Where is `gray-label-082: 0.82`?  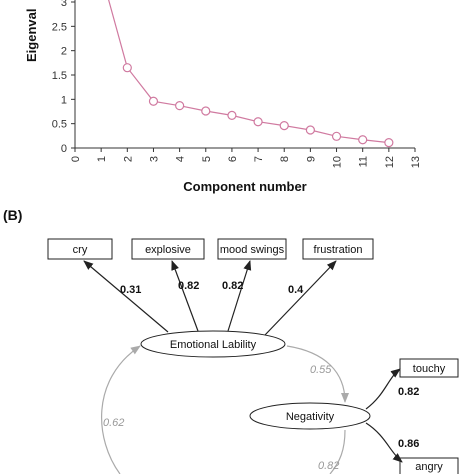
gray-label-082: 0.82 is located at coordinates (328, 466).